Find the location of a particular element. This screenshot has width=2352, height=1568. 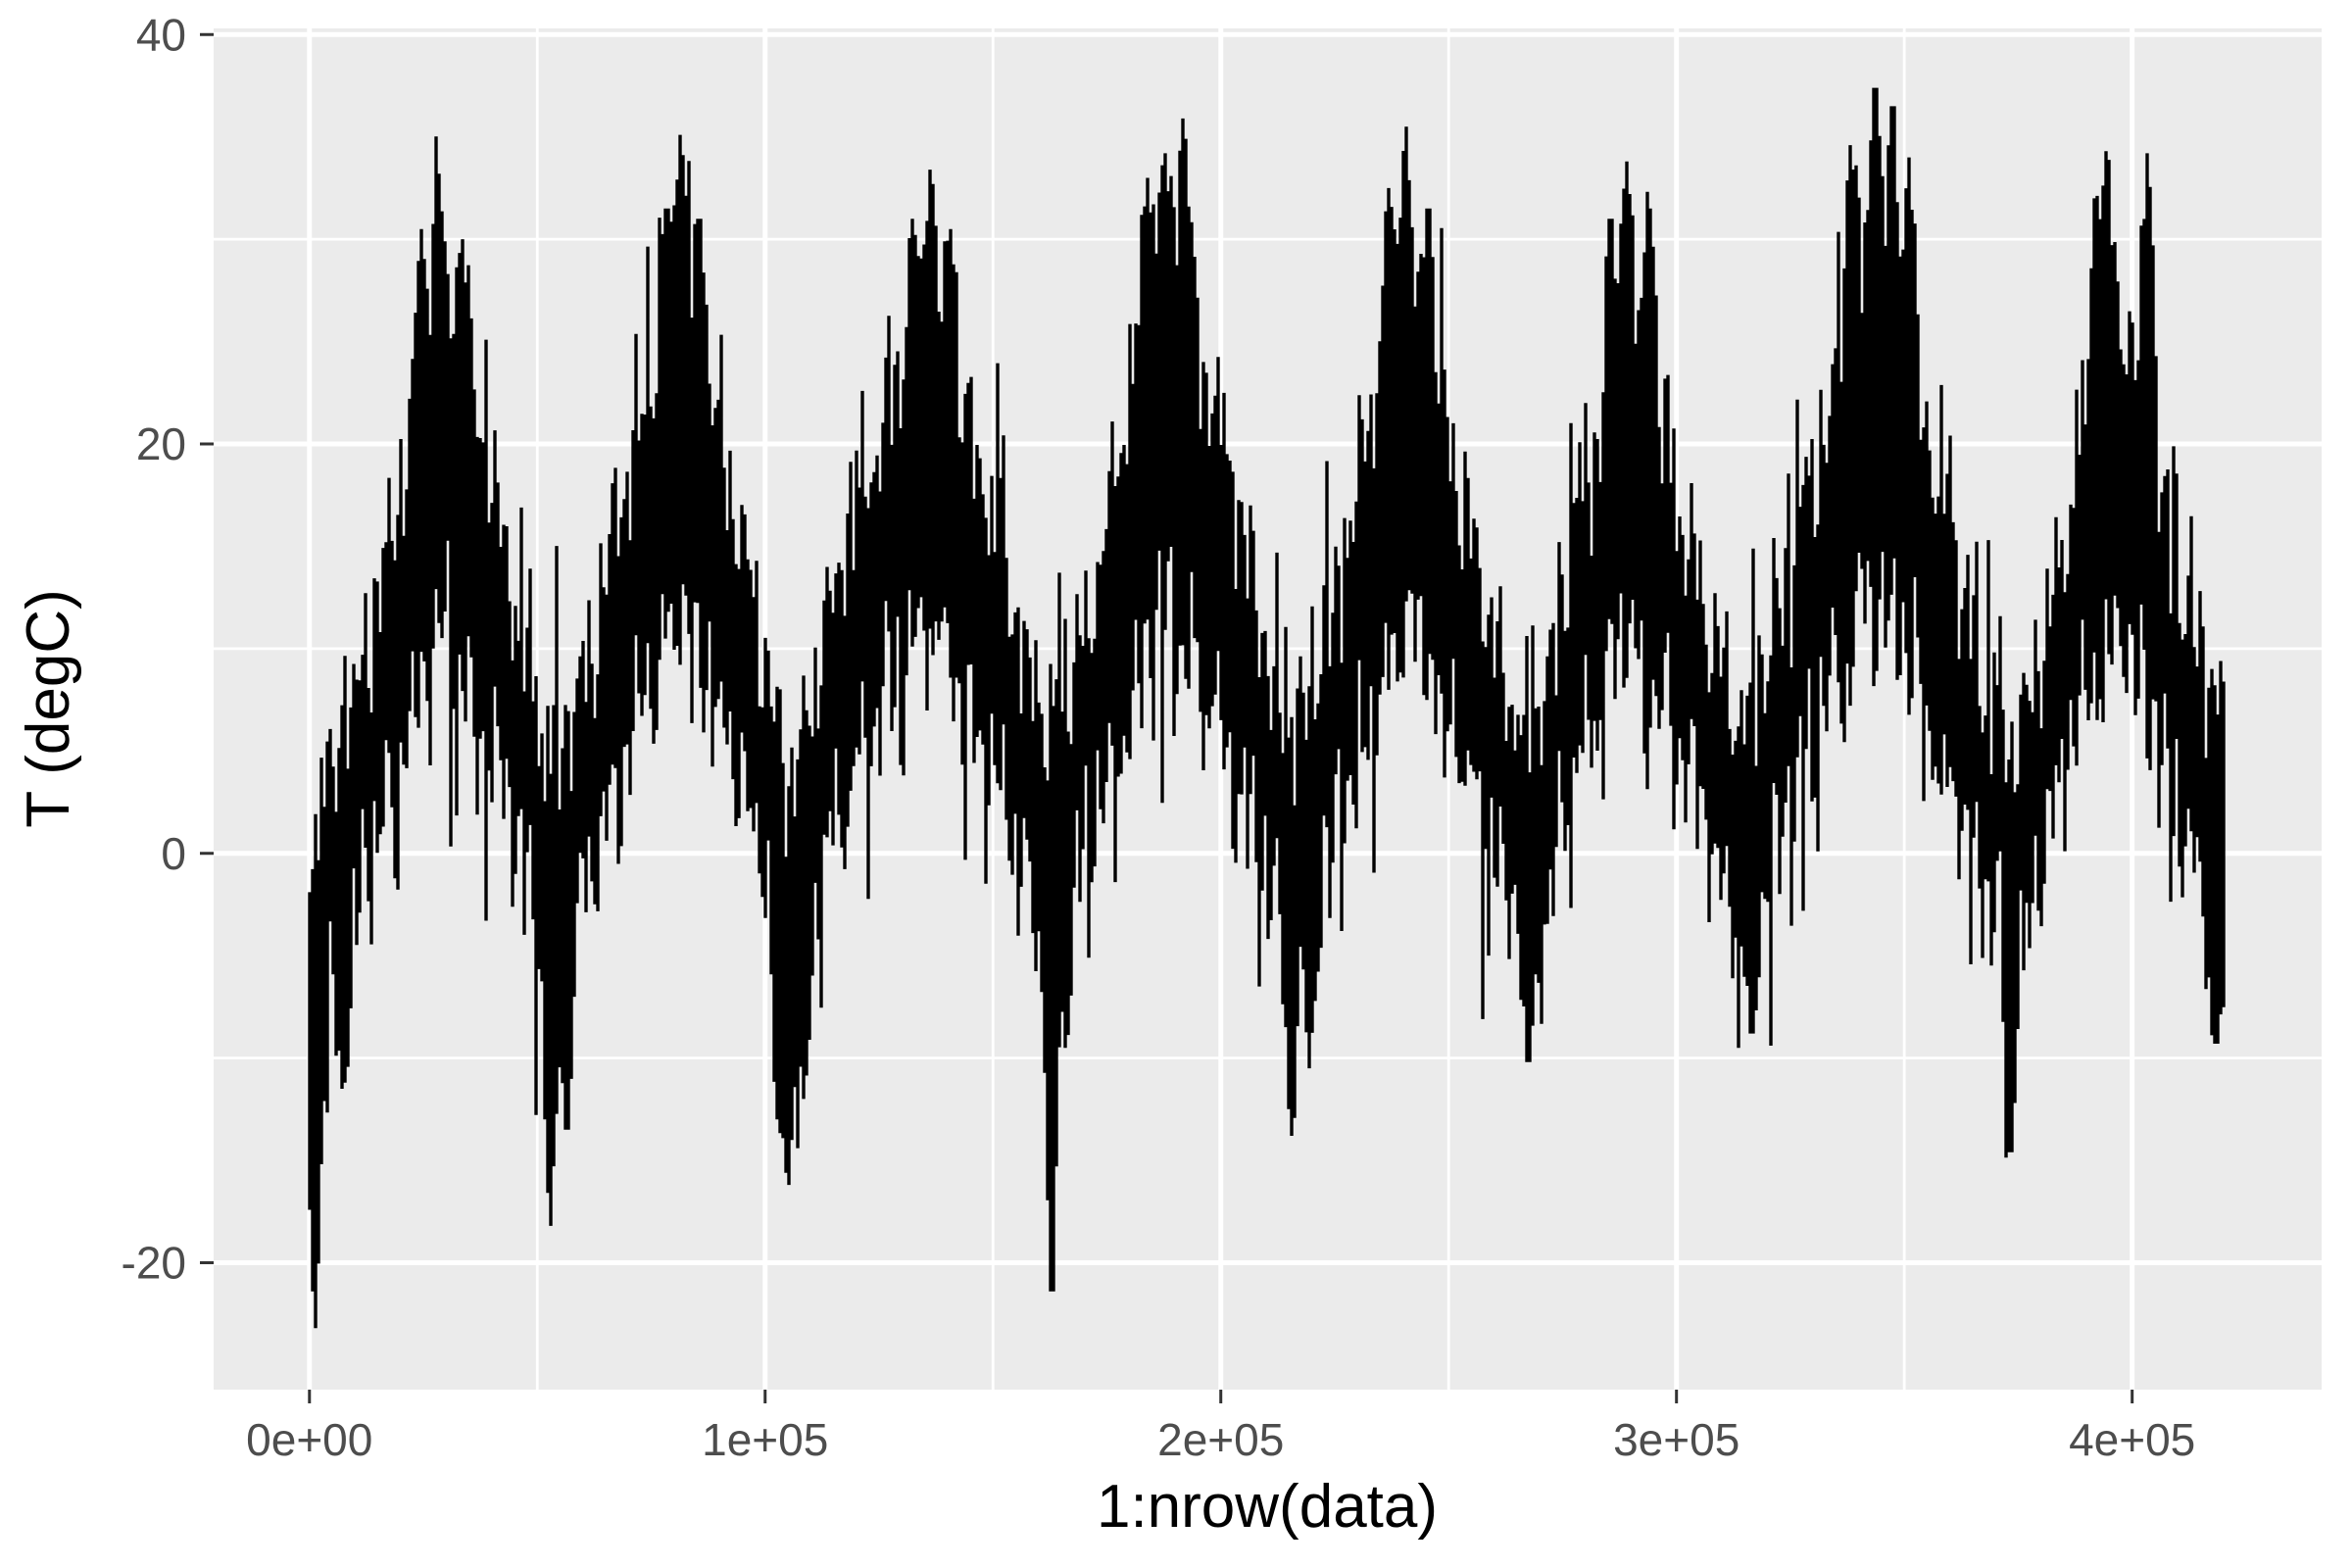

x-tick-label: 0e+00 is located at coordinates (309, 1439).